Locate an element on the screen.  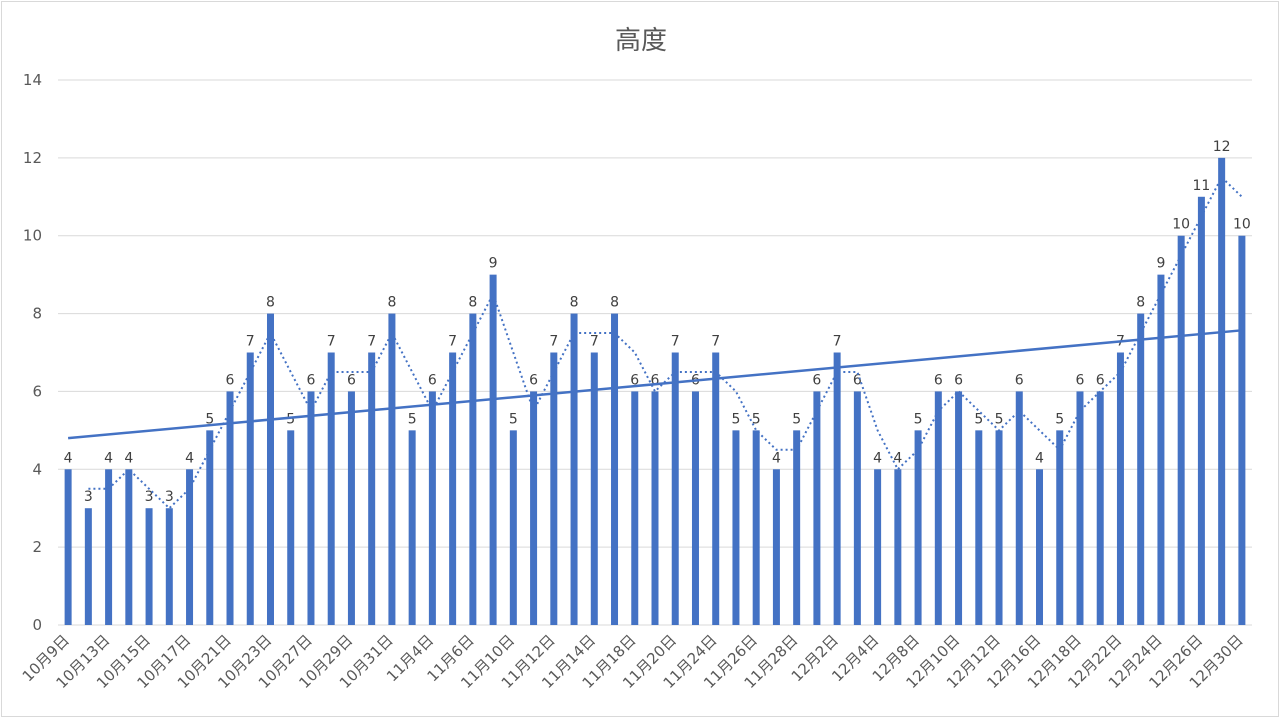
data-label: 11 is located at coordinates (1201, 186).